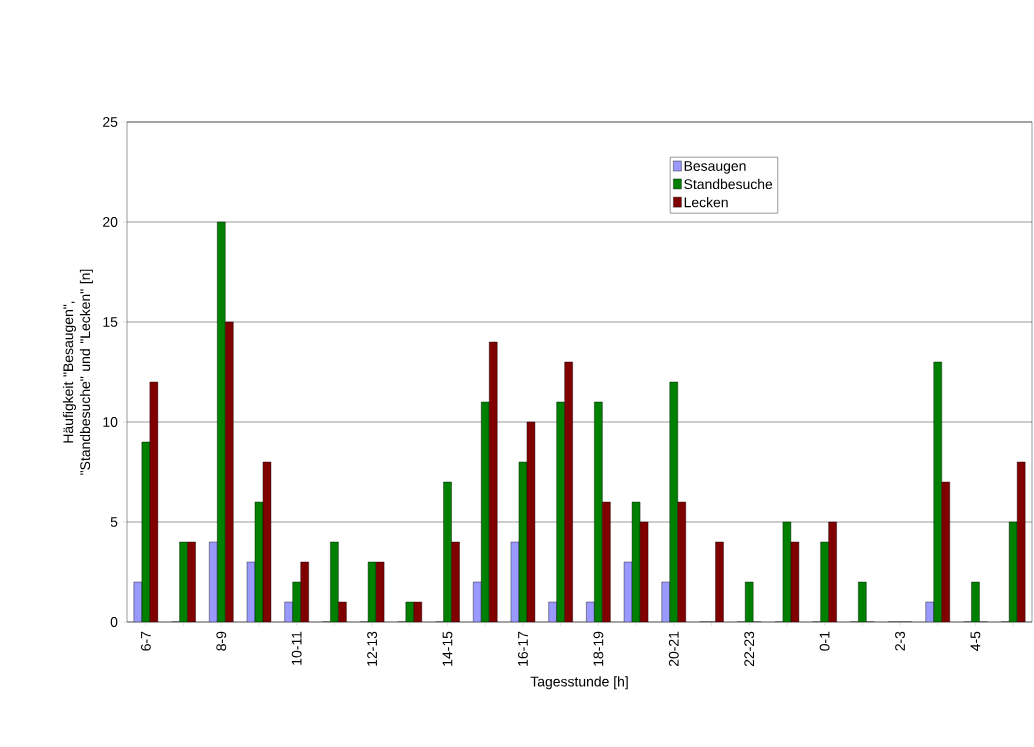 Image resolution: width=1034 pixels, height=747 pixels. What do you see at coordinates (114, 622) in the screenshot?
I see `y-tick-label: 0` at bounding box center [114, 622].